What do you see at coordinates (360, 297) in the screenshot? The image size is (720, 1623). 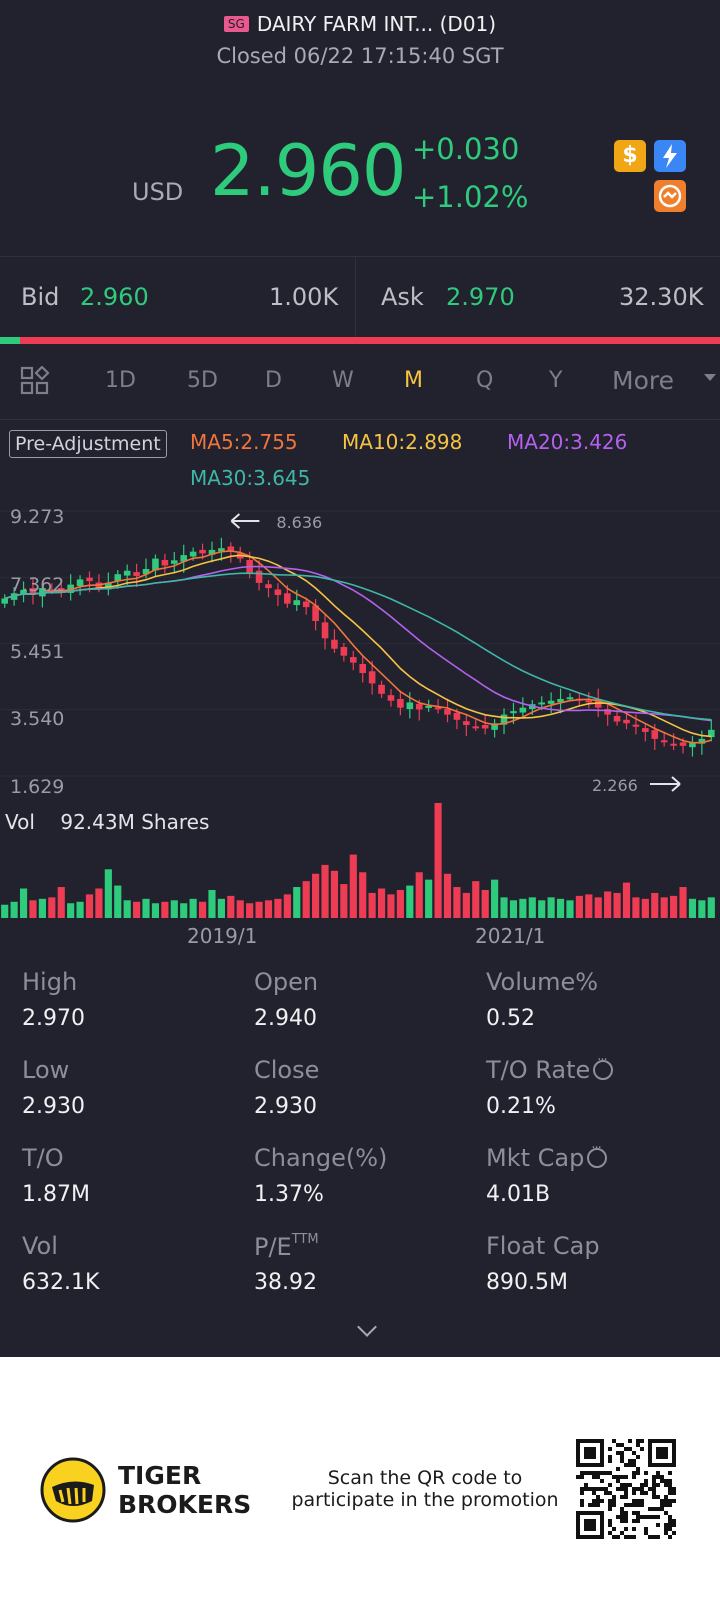 I see `bid-ask-panel: Bid 2.960 1.00K Ask 2.970 32.30K` at bounding box center [360, 297].